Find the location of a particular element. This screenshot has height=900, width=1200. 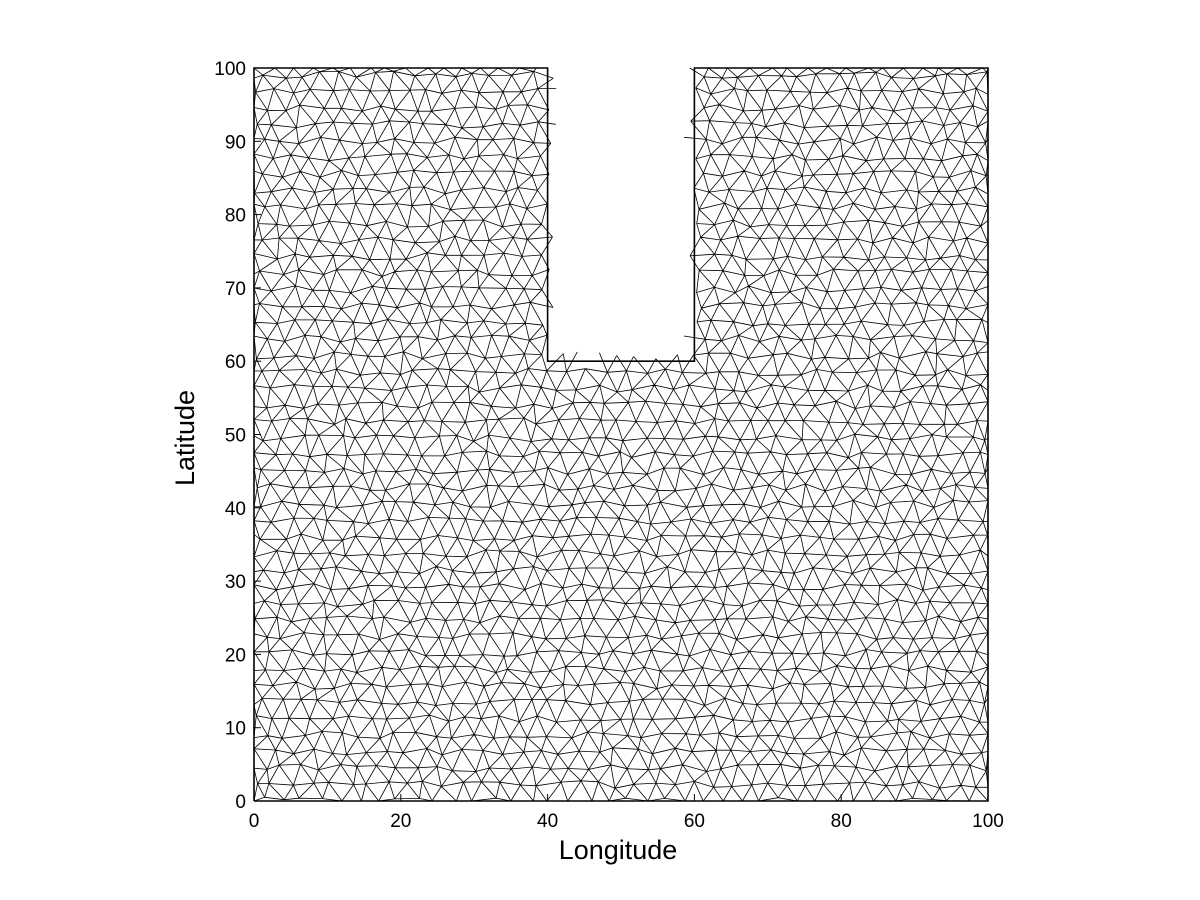

y-tick-label: 0 is located at coordinates (240, 802).